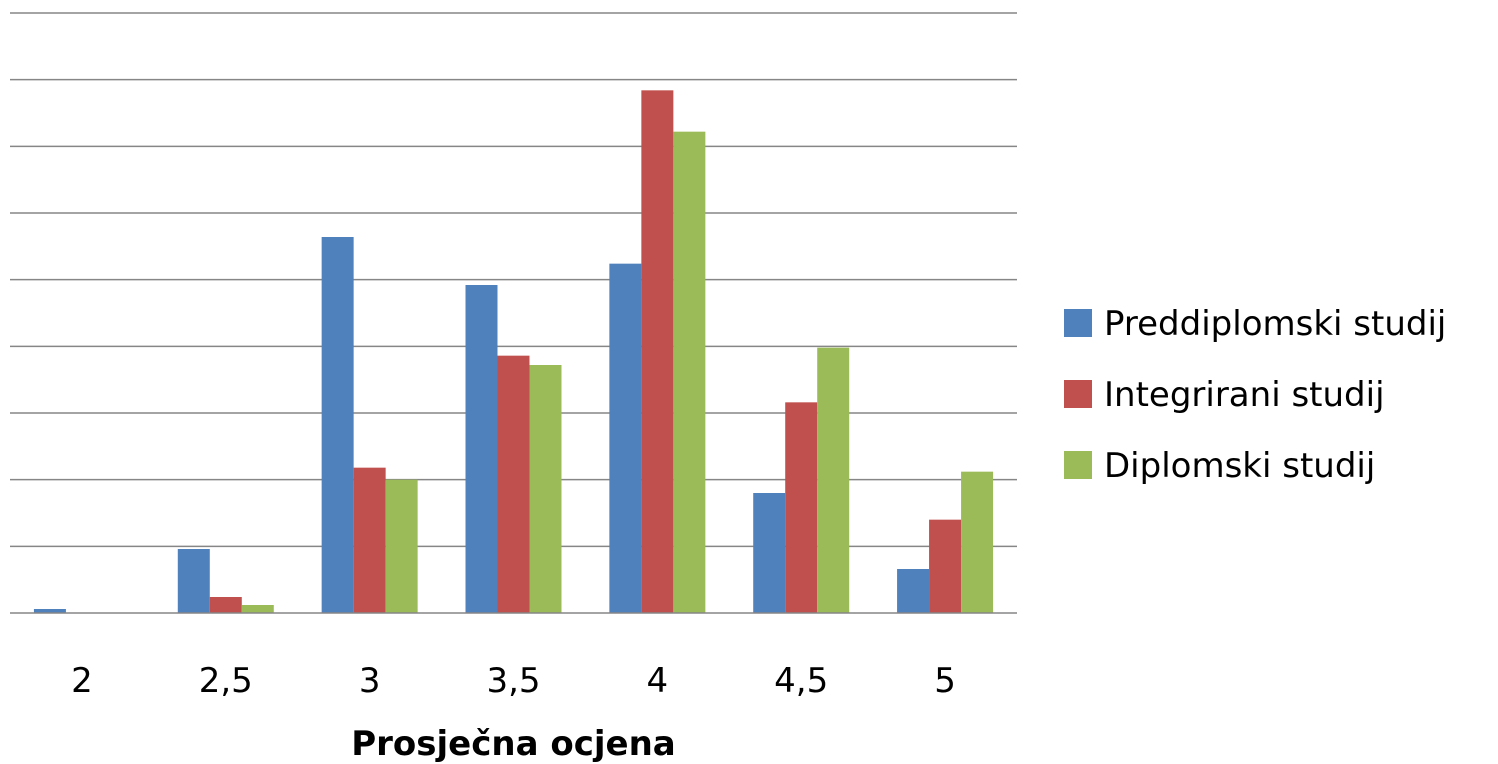 The image size is (1498, 764). I want to click on x-tick-label: 2,5, so click(226, 681).